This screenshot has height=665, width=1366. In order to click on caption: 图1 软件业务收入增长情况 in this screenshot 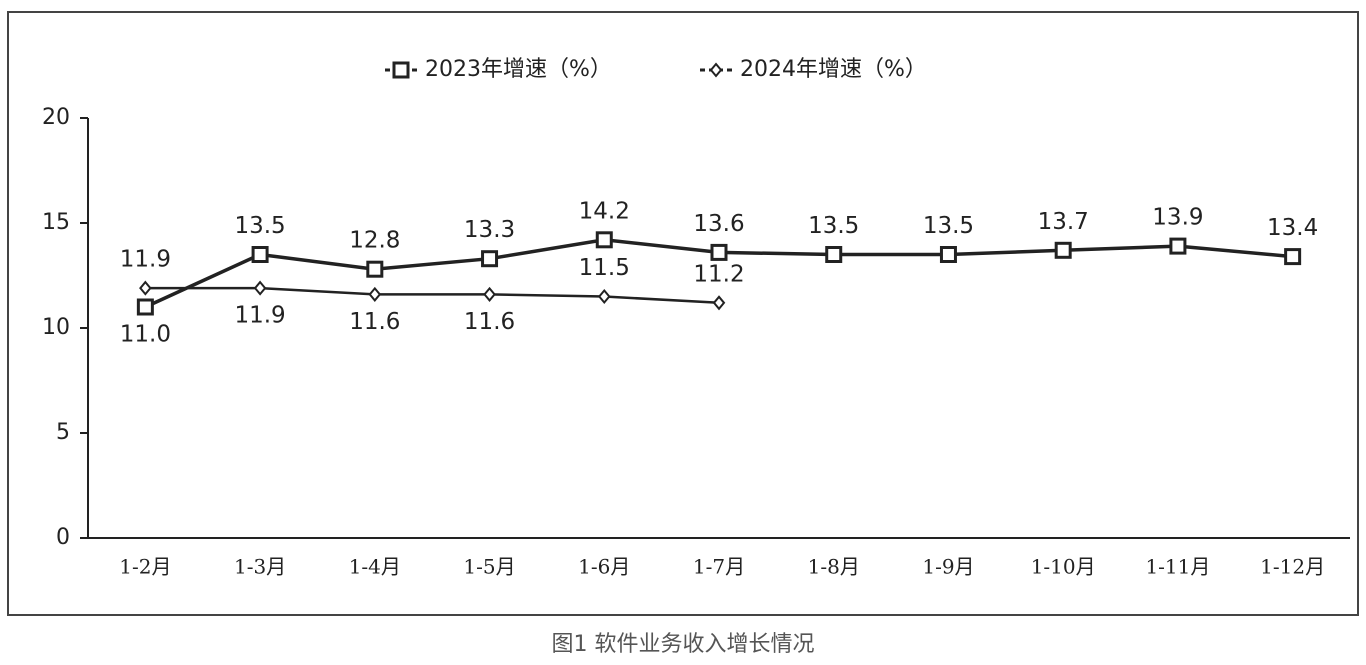, I will do `click(683, 644)`.